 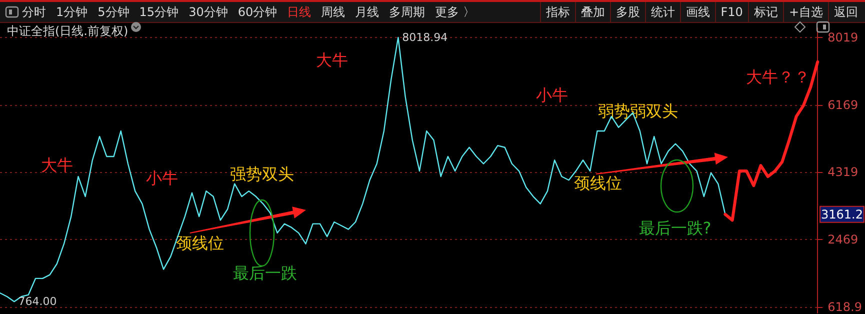 What do you see at coordinates (843, 105) in the screenshot?
I see `y-tick-label: 6169` at bounding box center [843, 105].